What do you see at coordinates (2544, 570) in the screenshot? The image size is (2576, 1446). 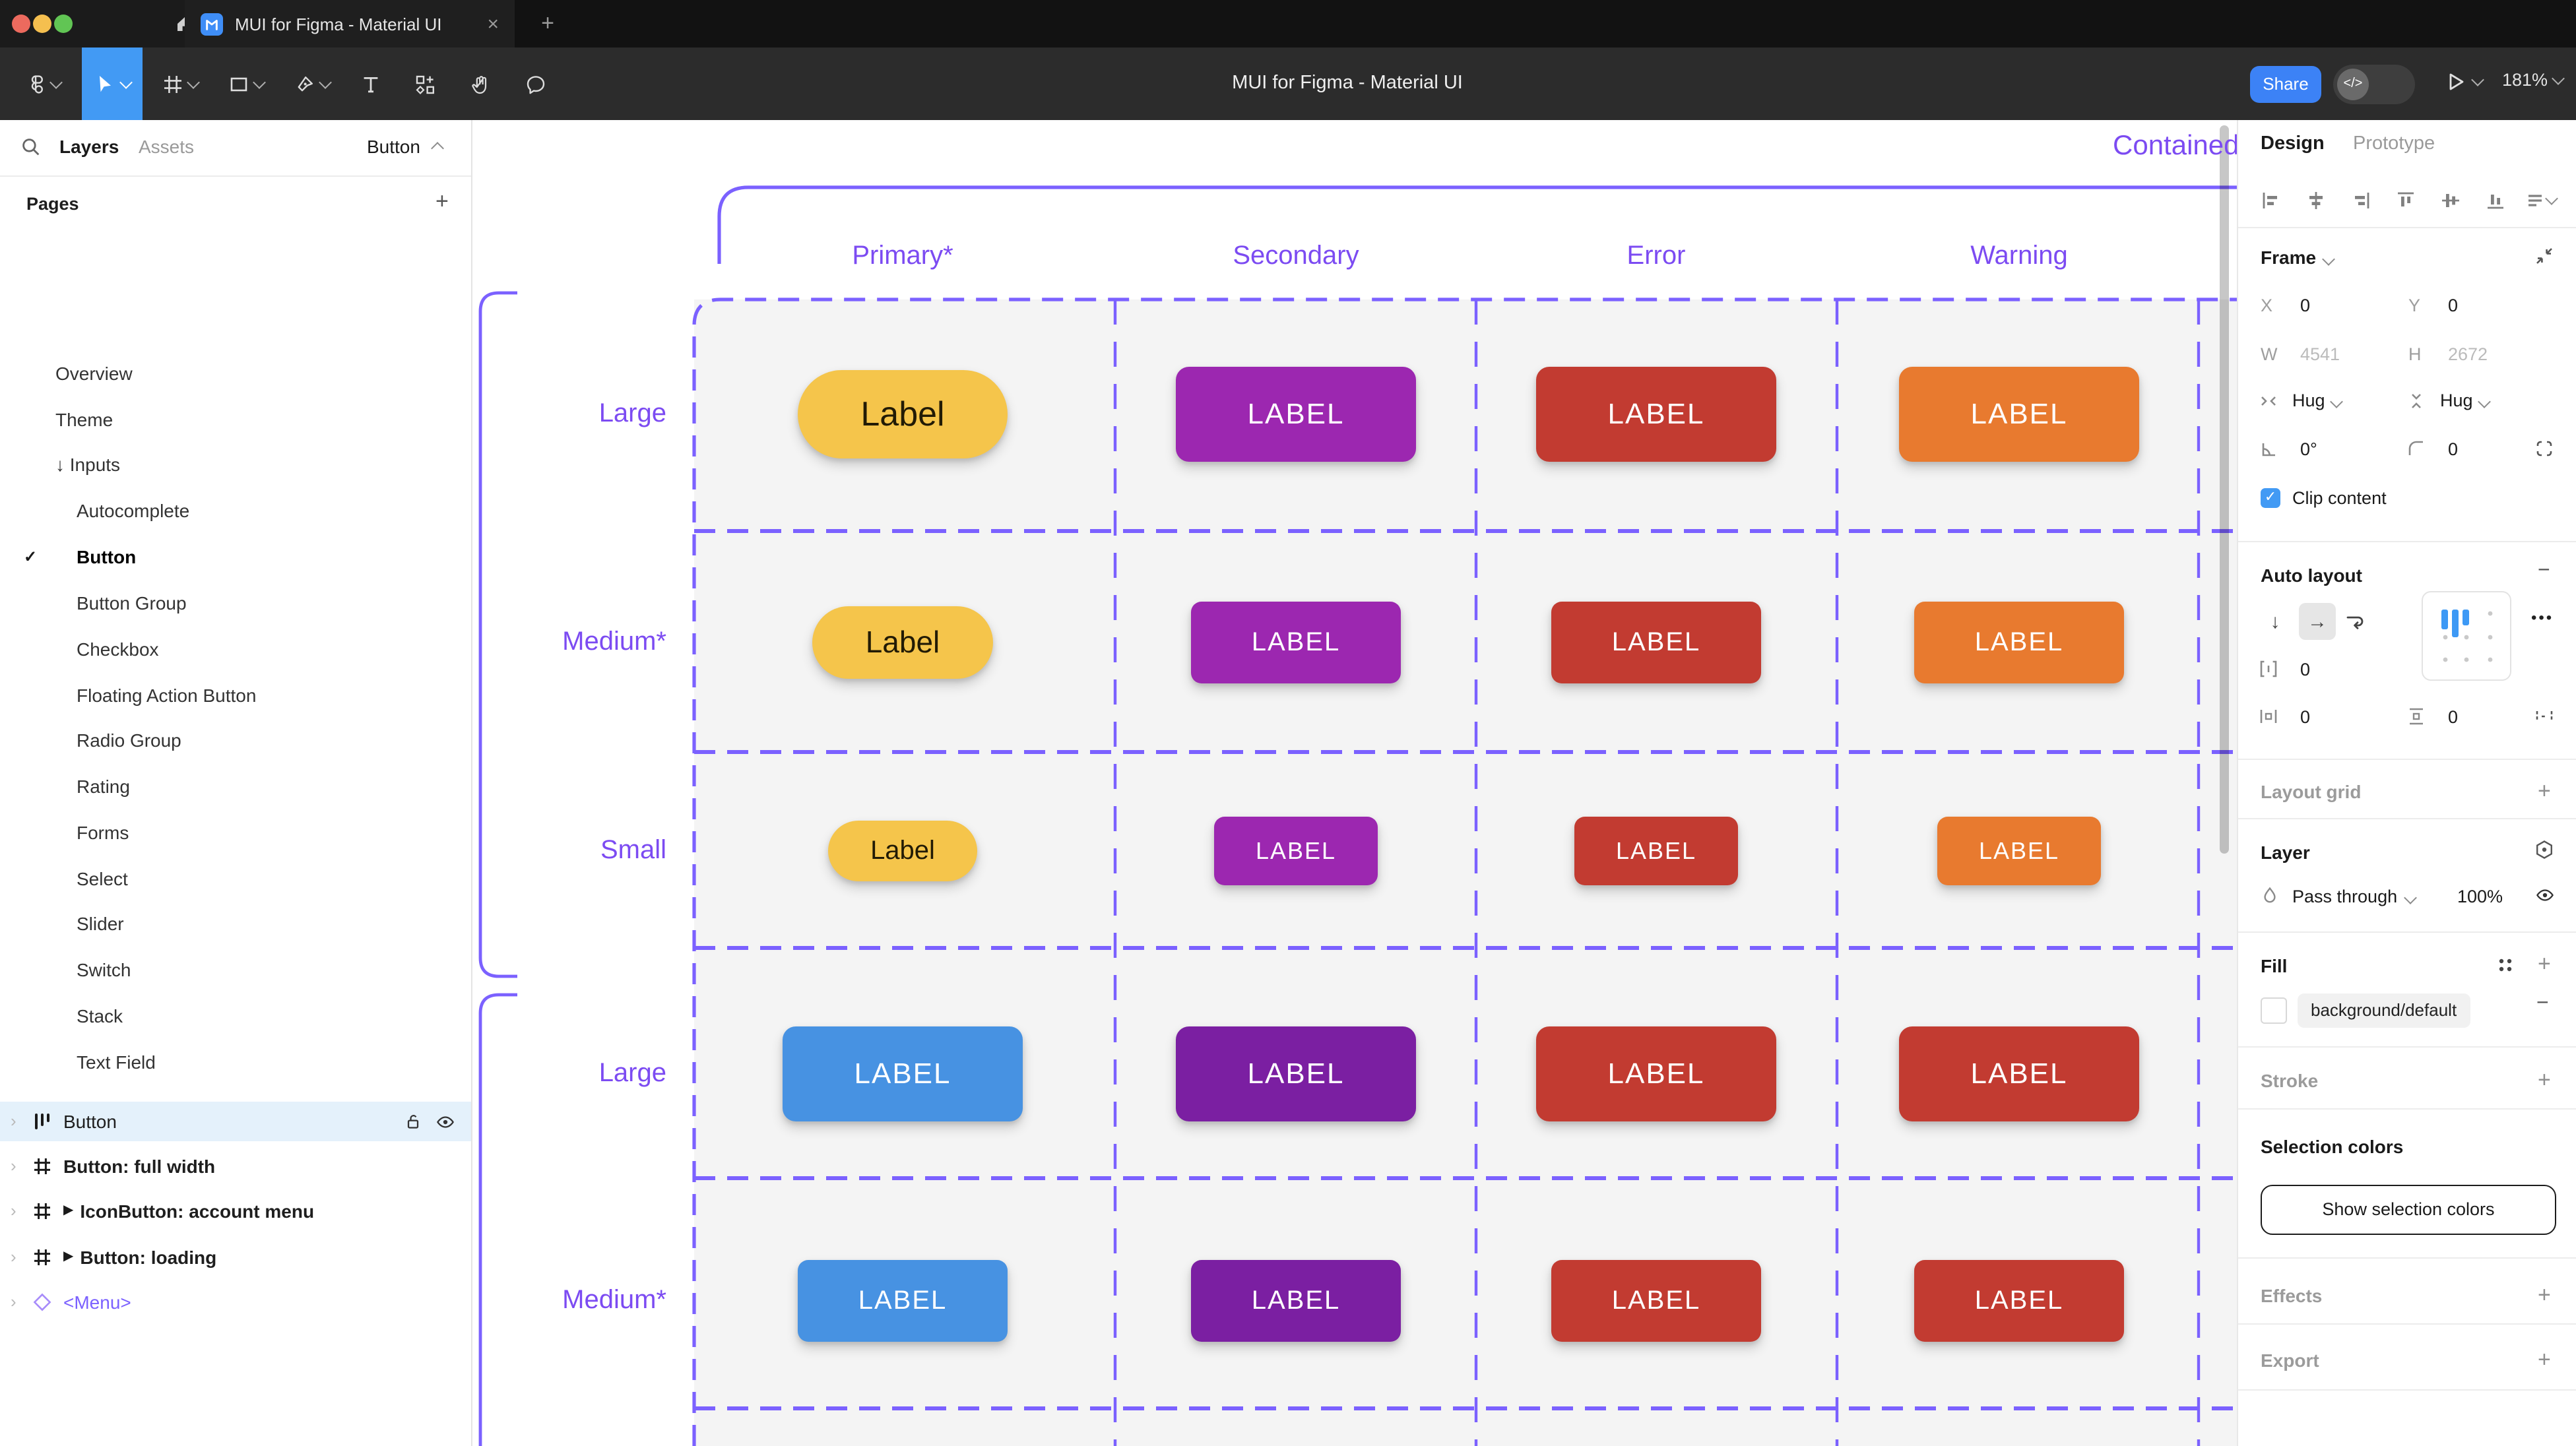 I see `remove-auto-layout-button: −` at bounding box center [2544, 570].